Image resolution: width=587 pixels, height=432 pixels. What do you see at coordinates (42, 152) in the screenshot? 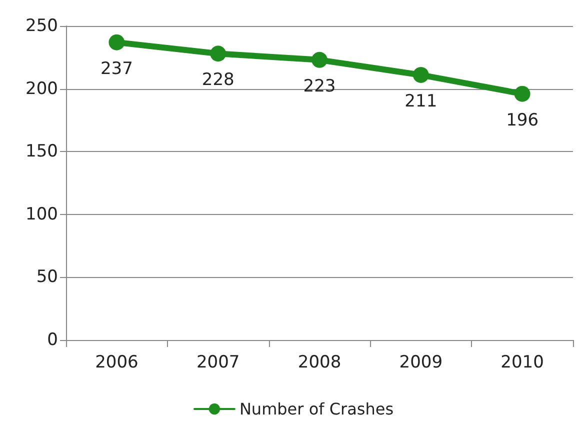
I see `y-tick-label: 150` at bounding box center [42, 152].